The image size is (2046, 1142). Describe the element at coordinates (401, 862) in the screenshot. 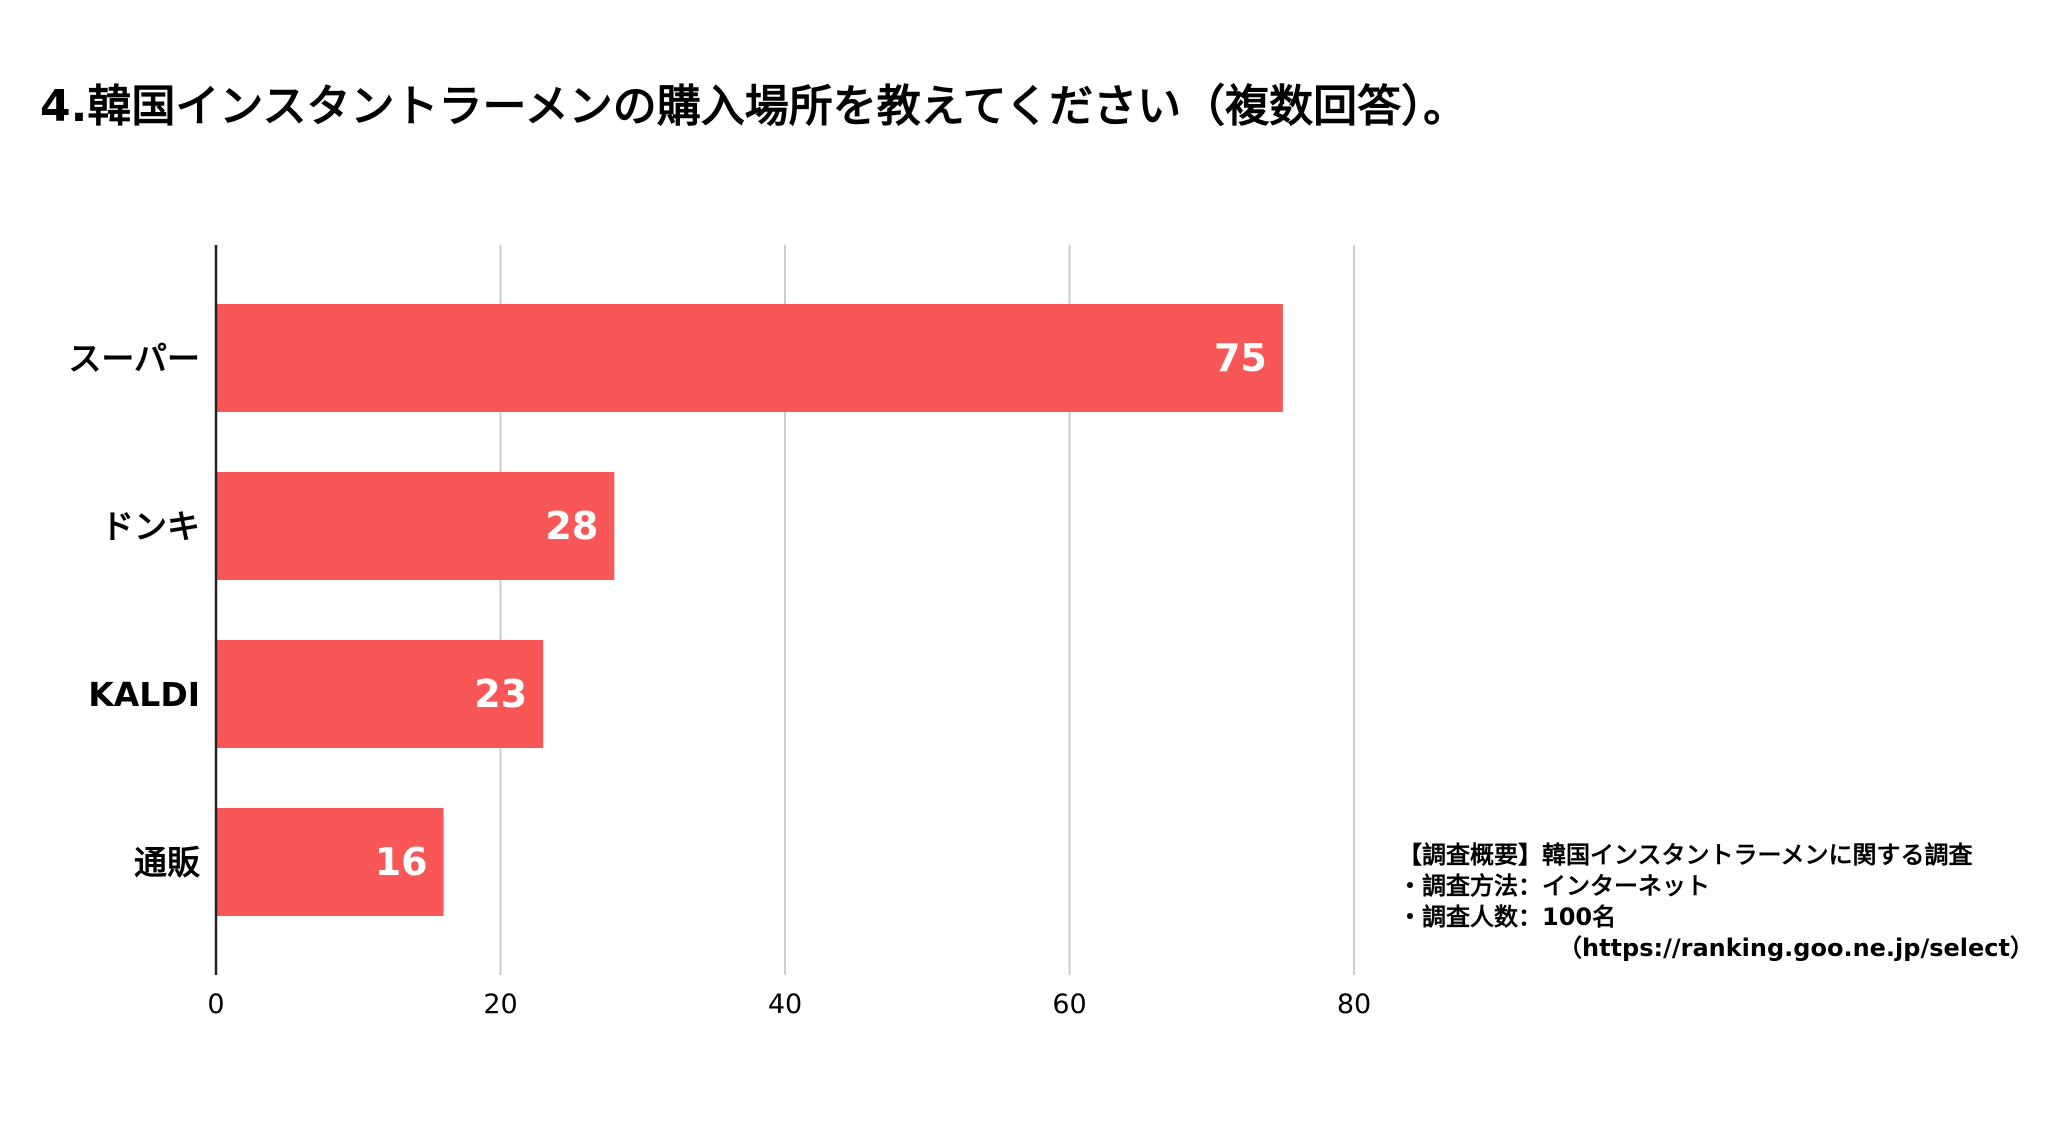

I see `data-label-3: 16` at that location.